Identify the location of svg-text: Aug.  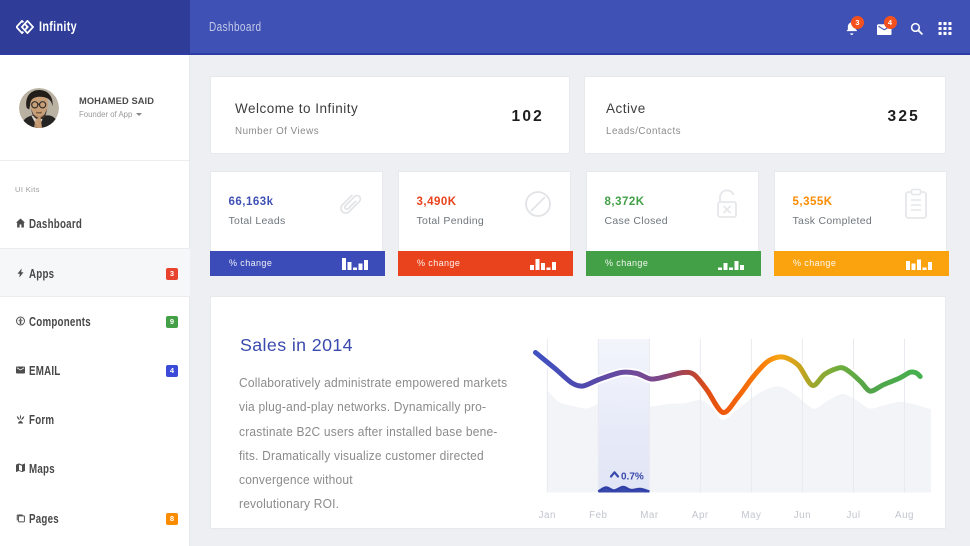
(904, 515).